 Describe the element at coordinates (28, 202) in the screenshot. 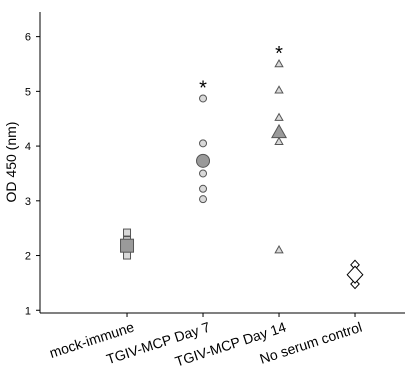

I see `y-tick-label: 3` at that location.